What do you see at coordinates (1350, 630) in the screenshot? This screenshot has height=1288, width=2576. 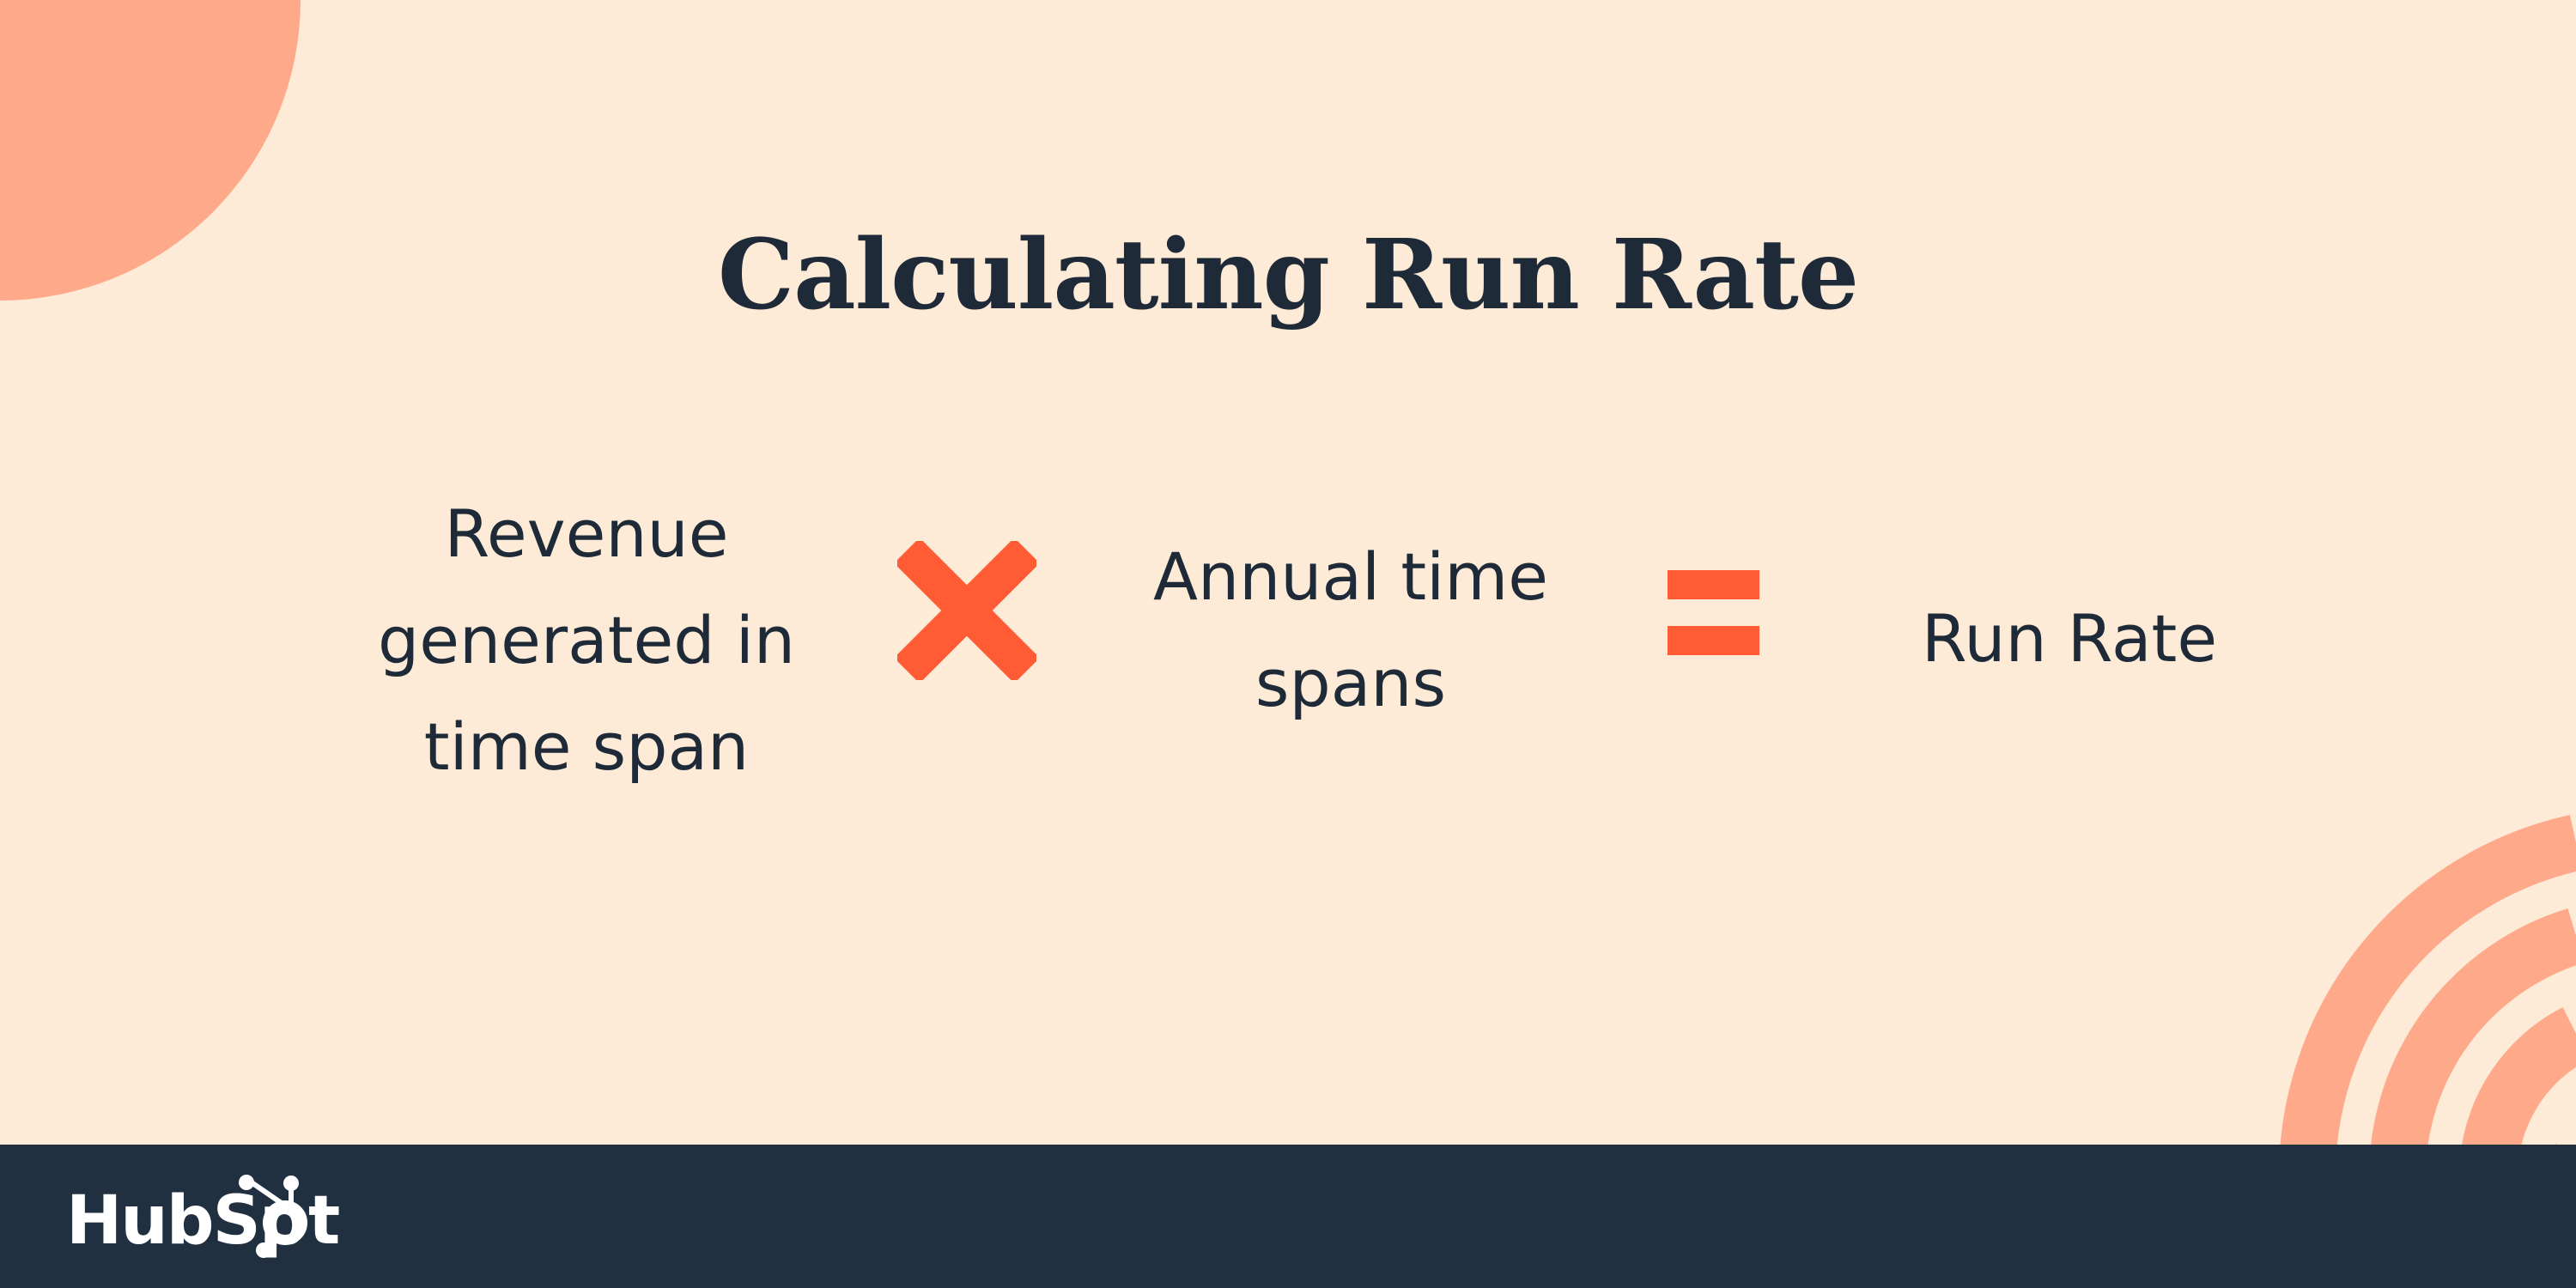 I see `formula-term-annual-time-spans: Annual time spans` at bounding box center [1350, 630].